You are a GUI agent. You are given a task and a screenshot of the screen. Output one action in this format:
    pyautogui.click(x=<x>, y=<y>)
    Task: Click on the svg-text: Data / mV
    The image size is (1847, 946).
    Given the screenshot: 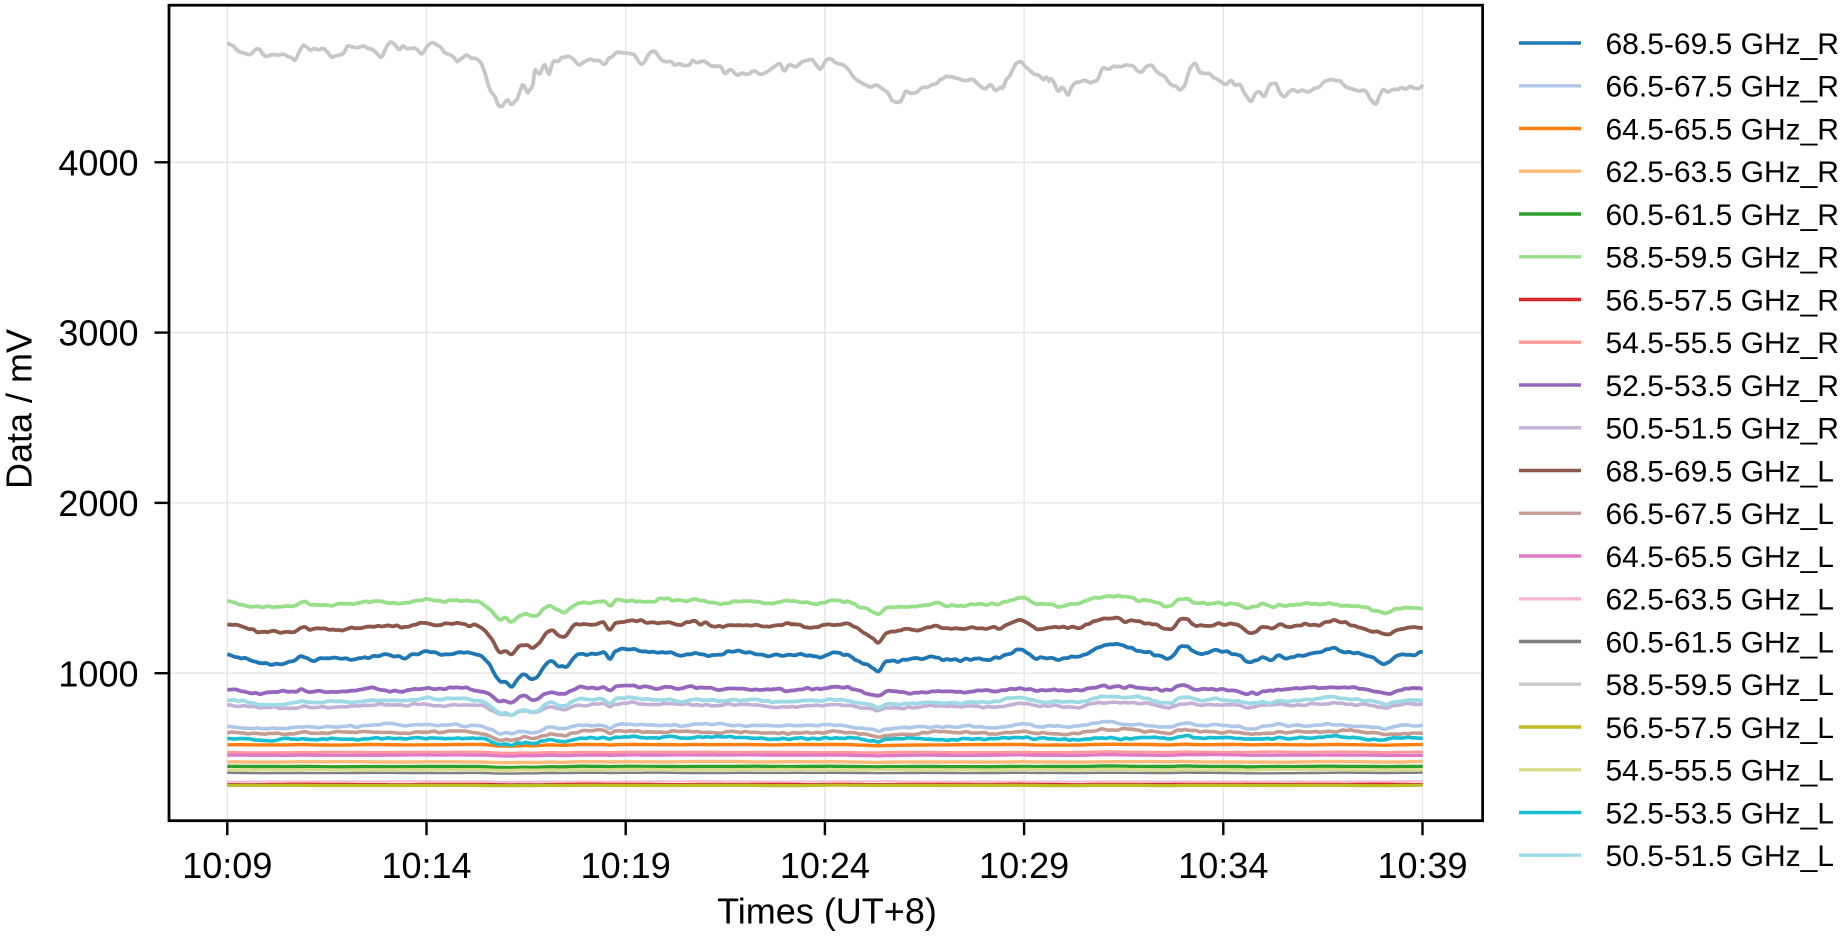 What is the action you would take?
    pyautogui.click(x=20, y=409)
    